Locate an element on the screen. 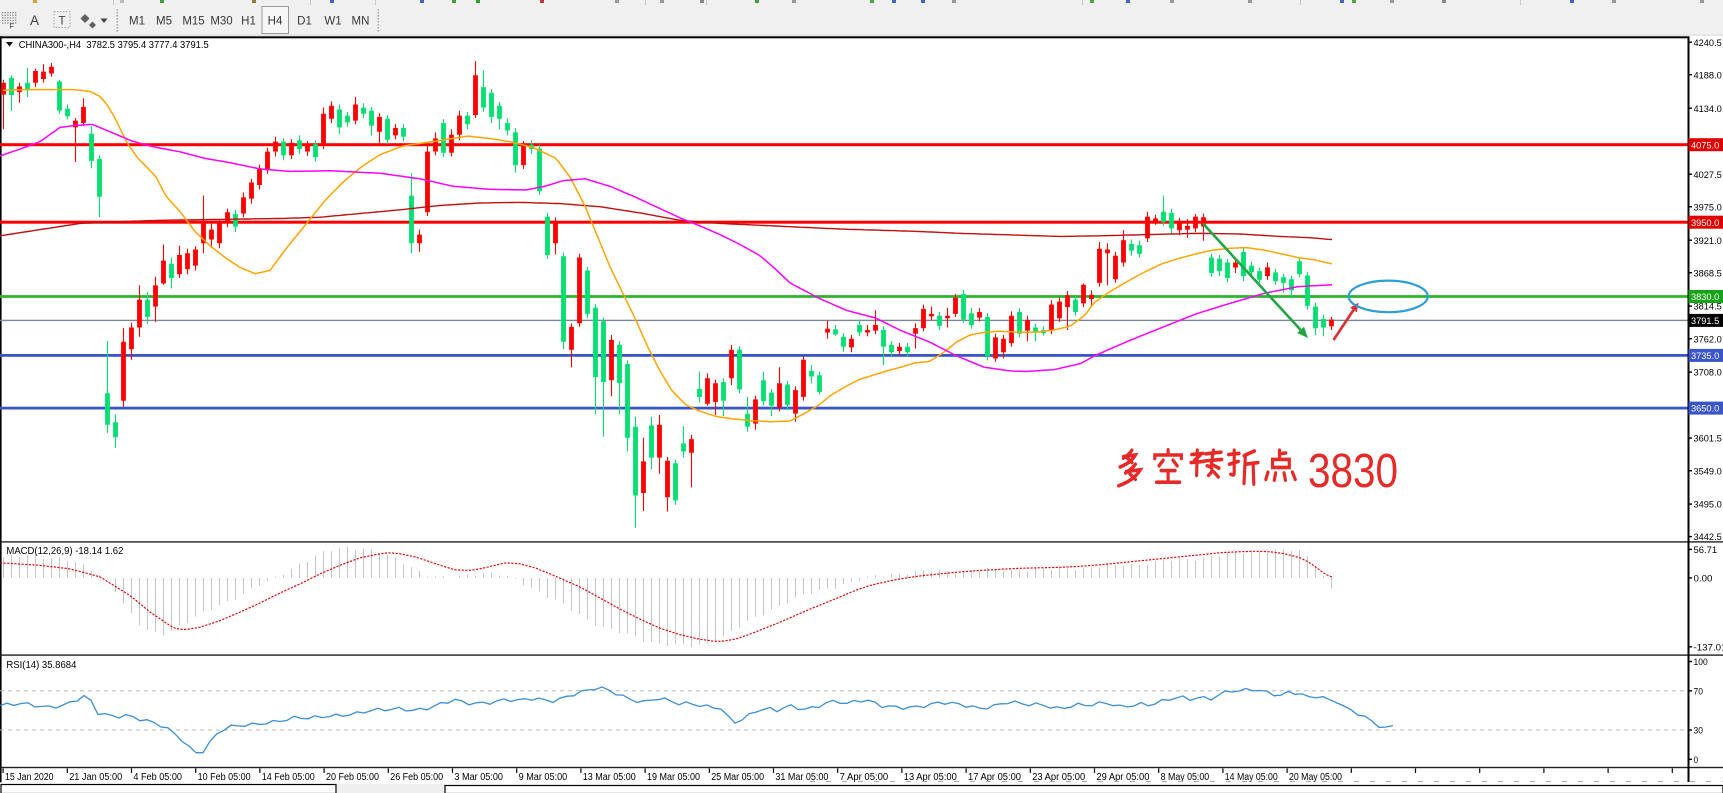 This screenshot has height=793, width=1723. svg-text: 3762.0 is located at coordinates (1708, 339).